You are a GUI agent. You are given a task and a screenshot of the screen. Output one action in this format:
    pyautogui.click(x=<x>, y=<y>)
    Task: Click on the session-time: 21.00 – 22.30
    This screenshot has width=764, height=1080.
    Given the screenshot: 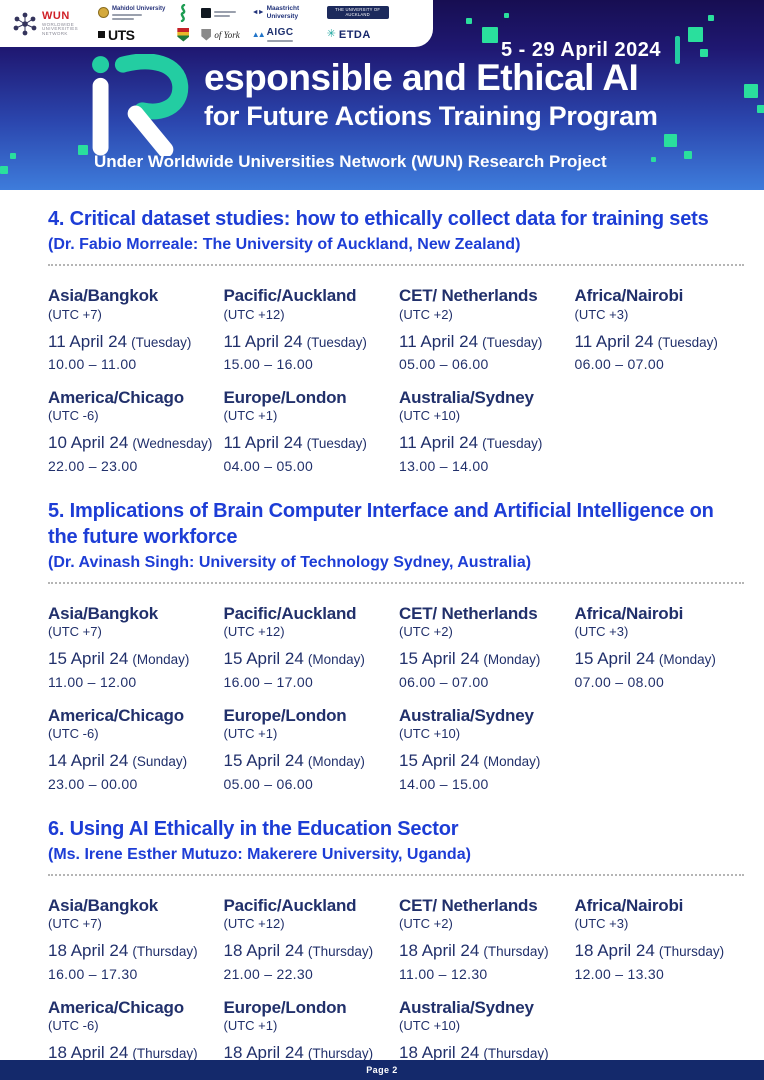 What is the action you would take?
    pyautogui.click(x=268, y=973)
    